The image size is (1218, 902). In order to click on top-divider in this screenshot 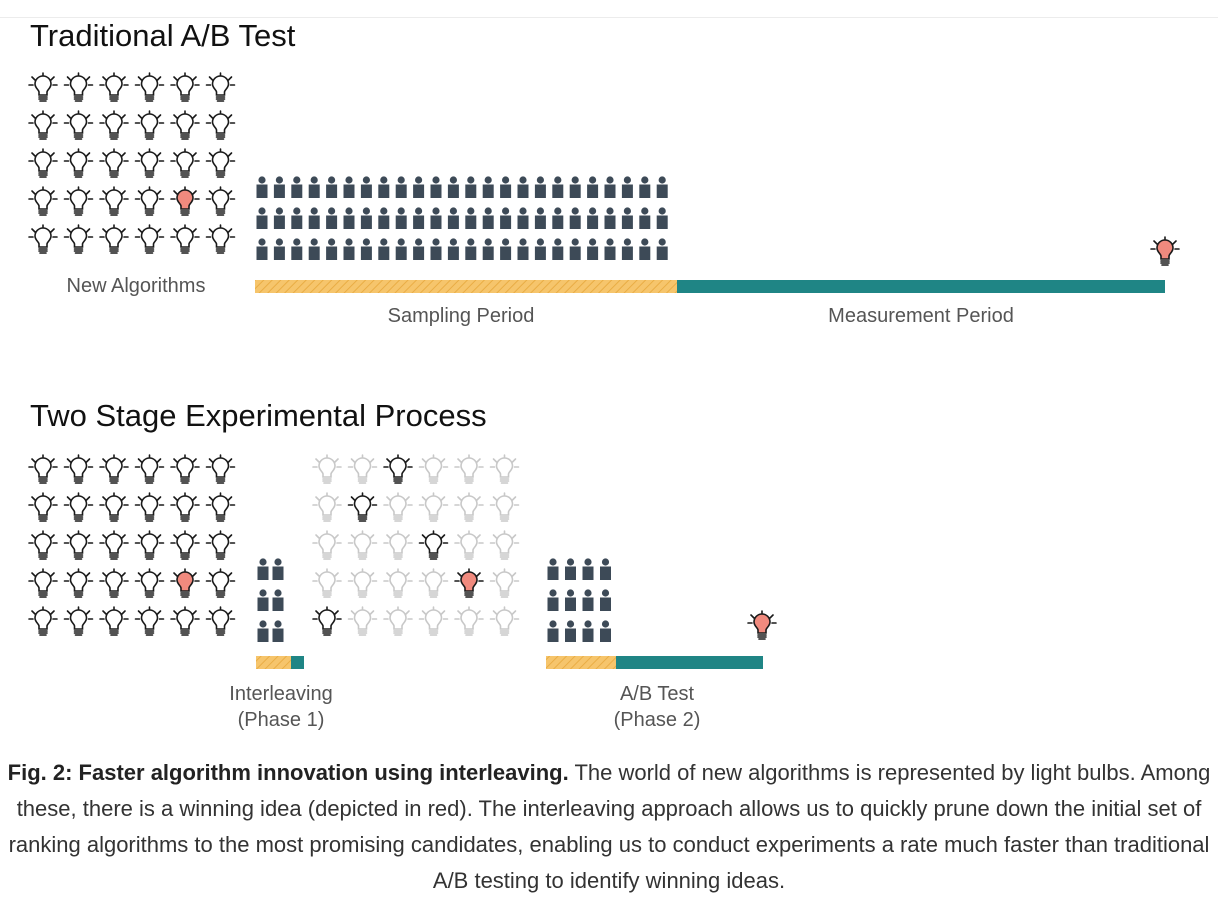, I will do `click(609, 17)`.